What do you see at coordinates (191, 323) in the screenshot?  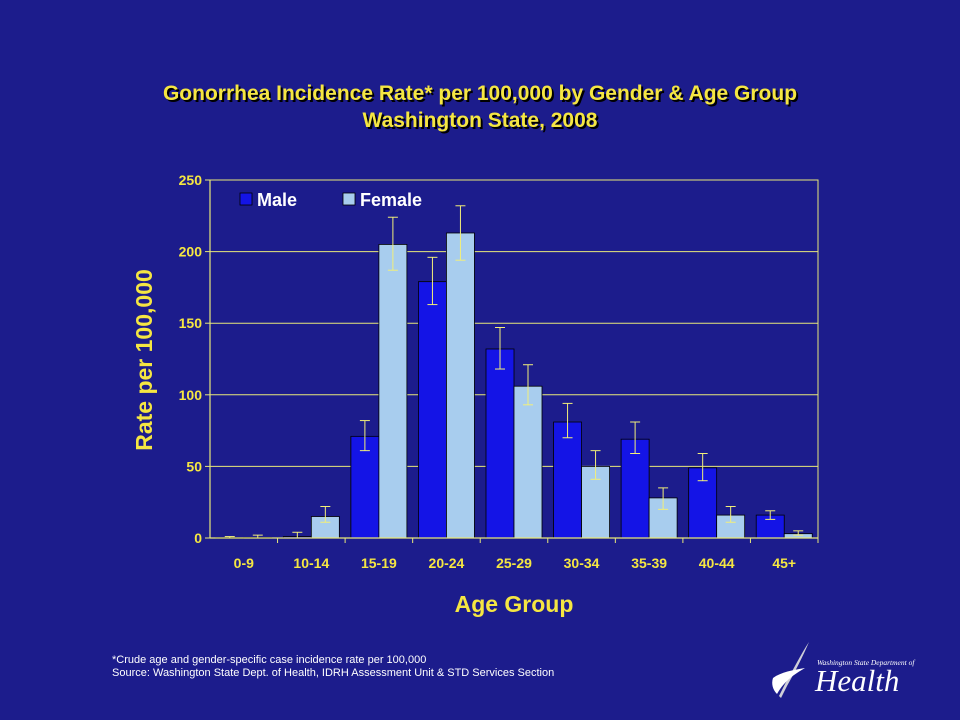 I see `y-tick-label: 150` at bounding box center [191, 323].